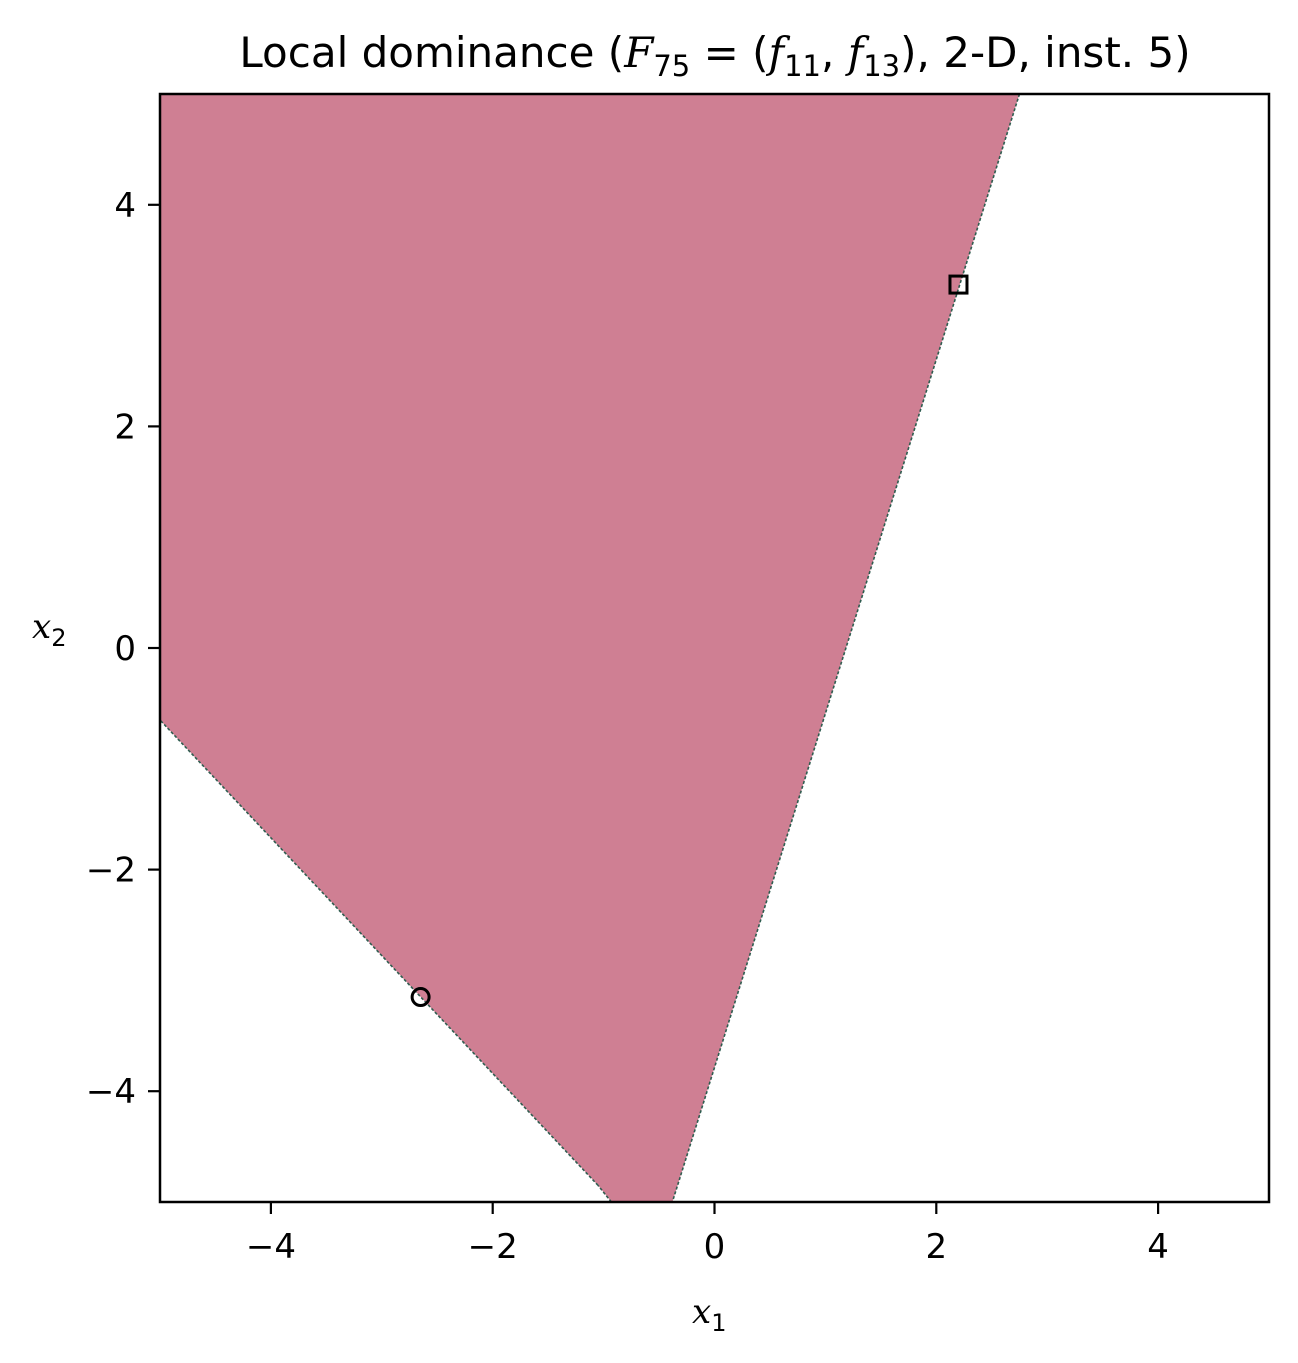 The width and height of the screenshot is (1298, 1363). What do you see at coordinates (1158, 1247) in the screenshot?
I see `x-tick-label: 4` at bounding box center [1158, 1247].